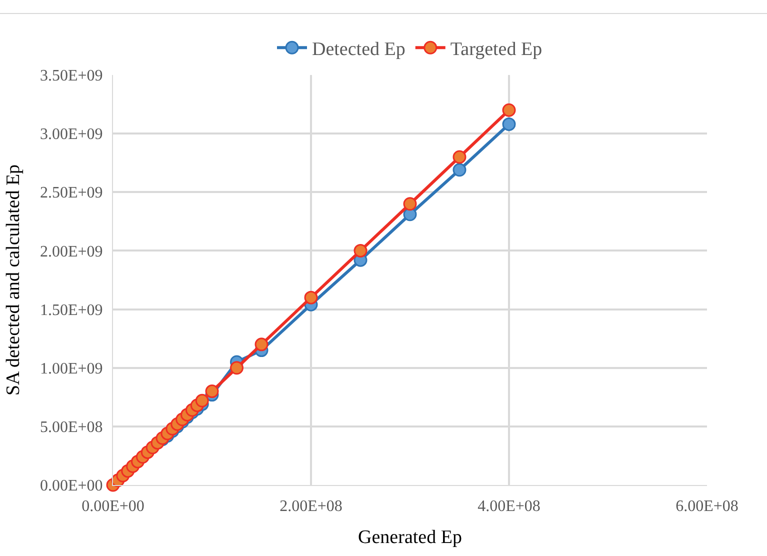 This screenshot has width=767, height=556. Describe the element at coordinates (71, 310) in the screenshot. I see `y-tick-label: 1.50E+09` at that location.